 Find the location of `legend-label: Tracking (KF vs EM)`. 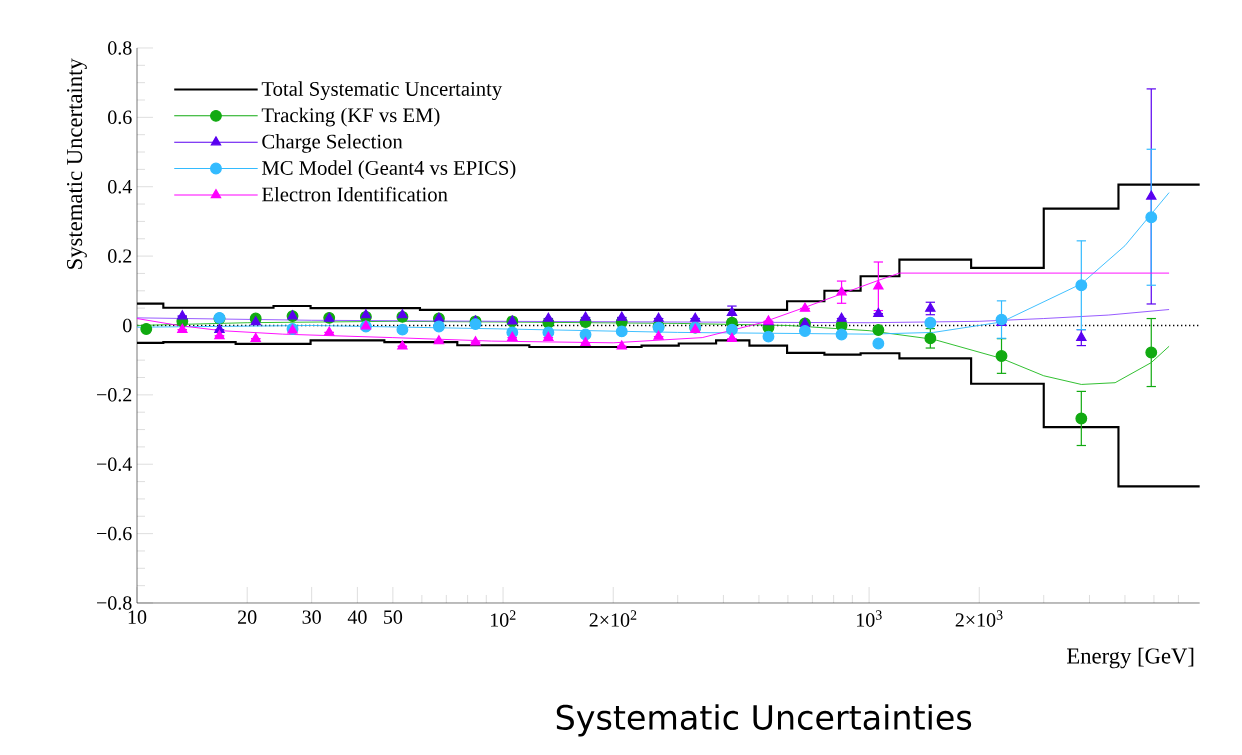

legend-label: Tracking (KF vs EM) is located at coordinates (350, 117).